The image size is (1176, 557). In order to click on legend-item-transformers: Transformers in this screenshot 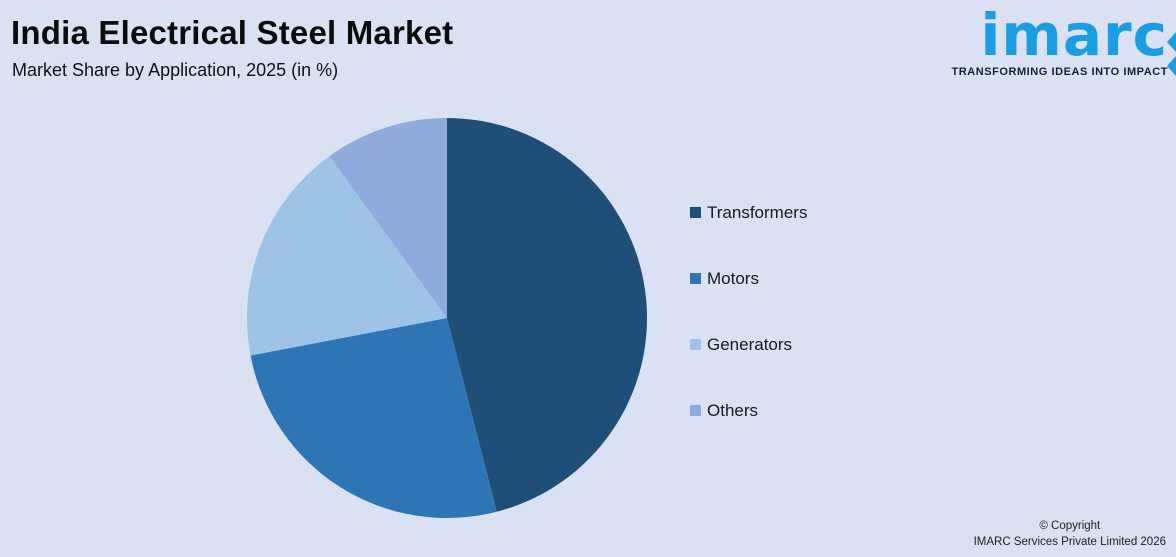, I will do `click(748, 212)`.